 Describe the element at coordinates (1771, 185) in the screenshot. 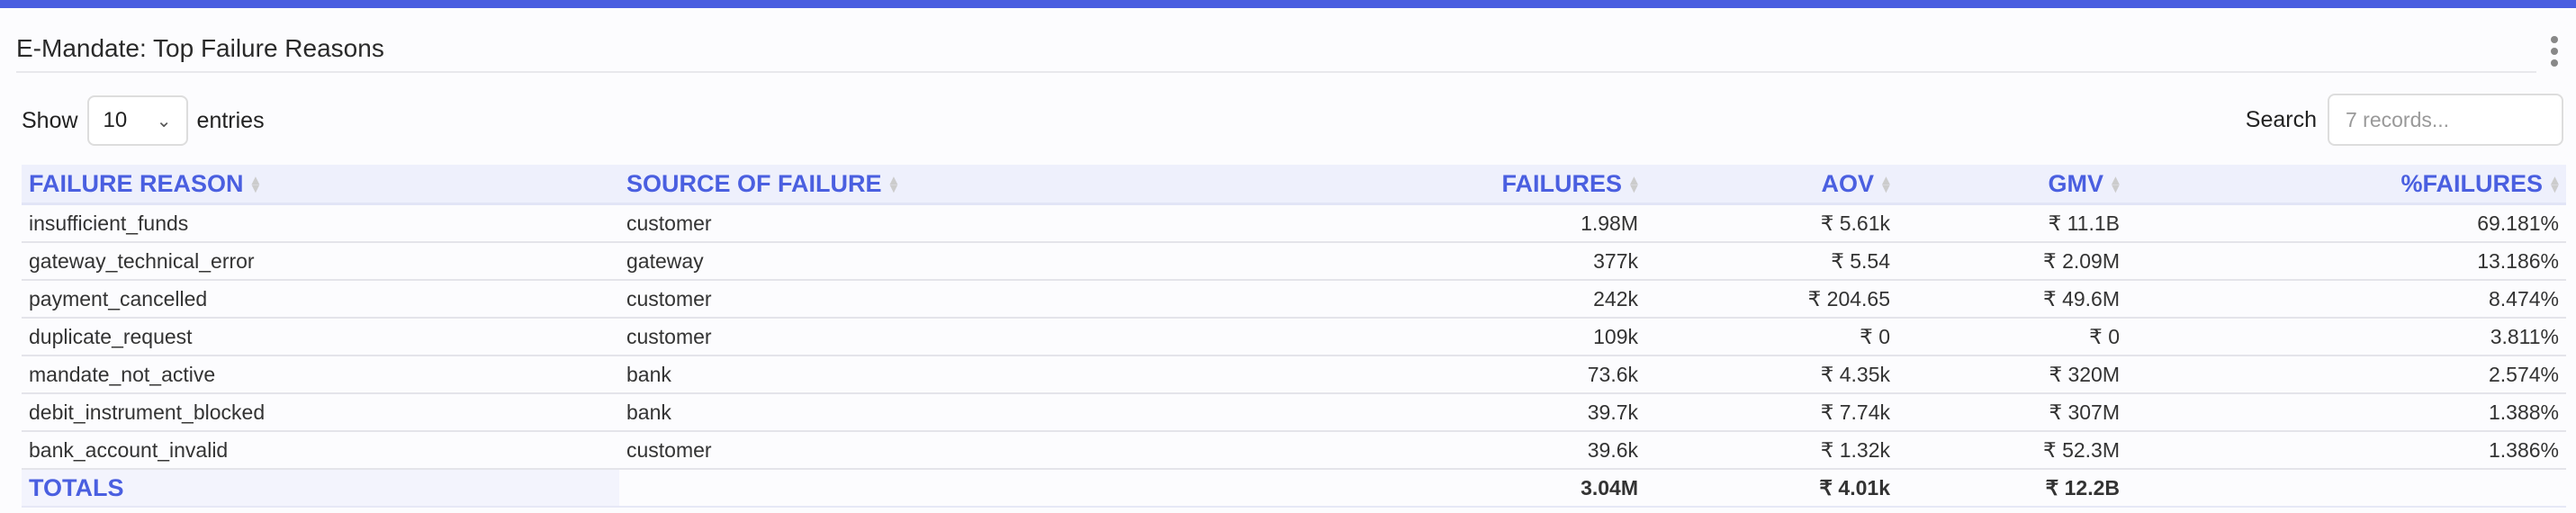

I see `column-header-aov: AOV ▲ ▼` at that location.